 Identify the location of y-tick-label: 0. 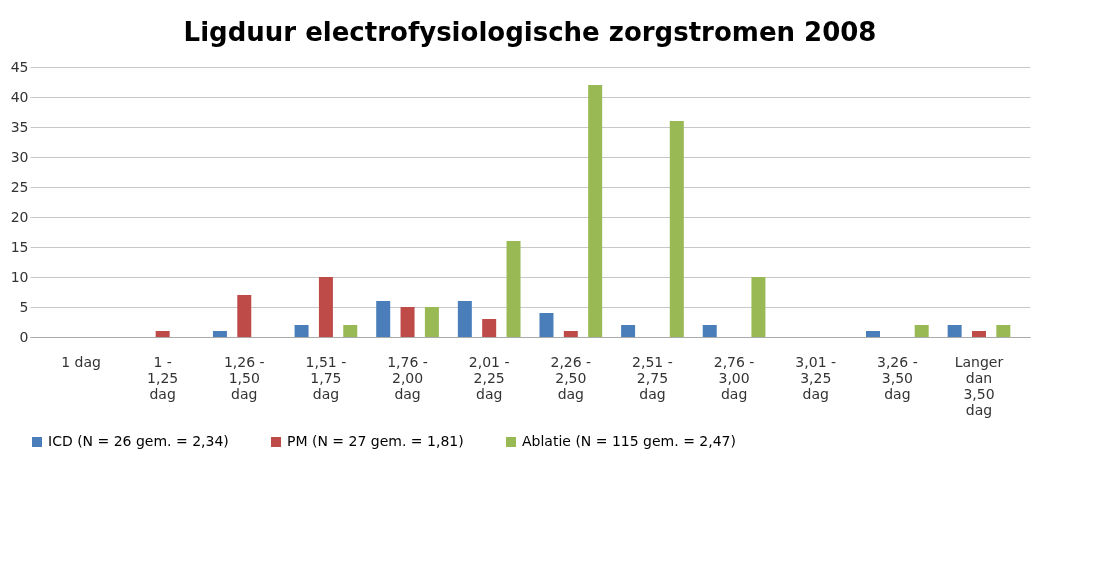
(24, 336).